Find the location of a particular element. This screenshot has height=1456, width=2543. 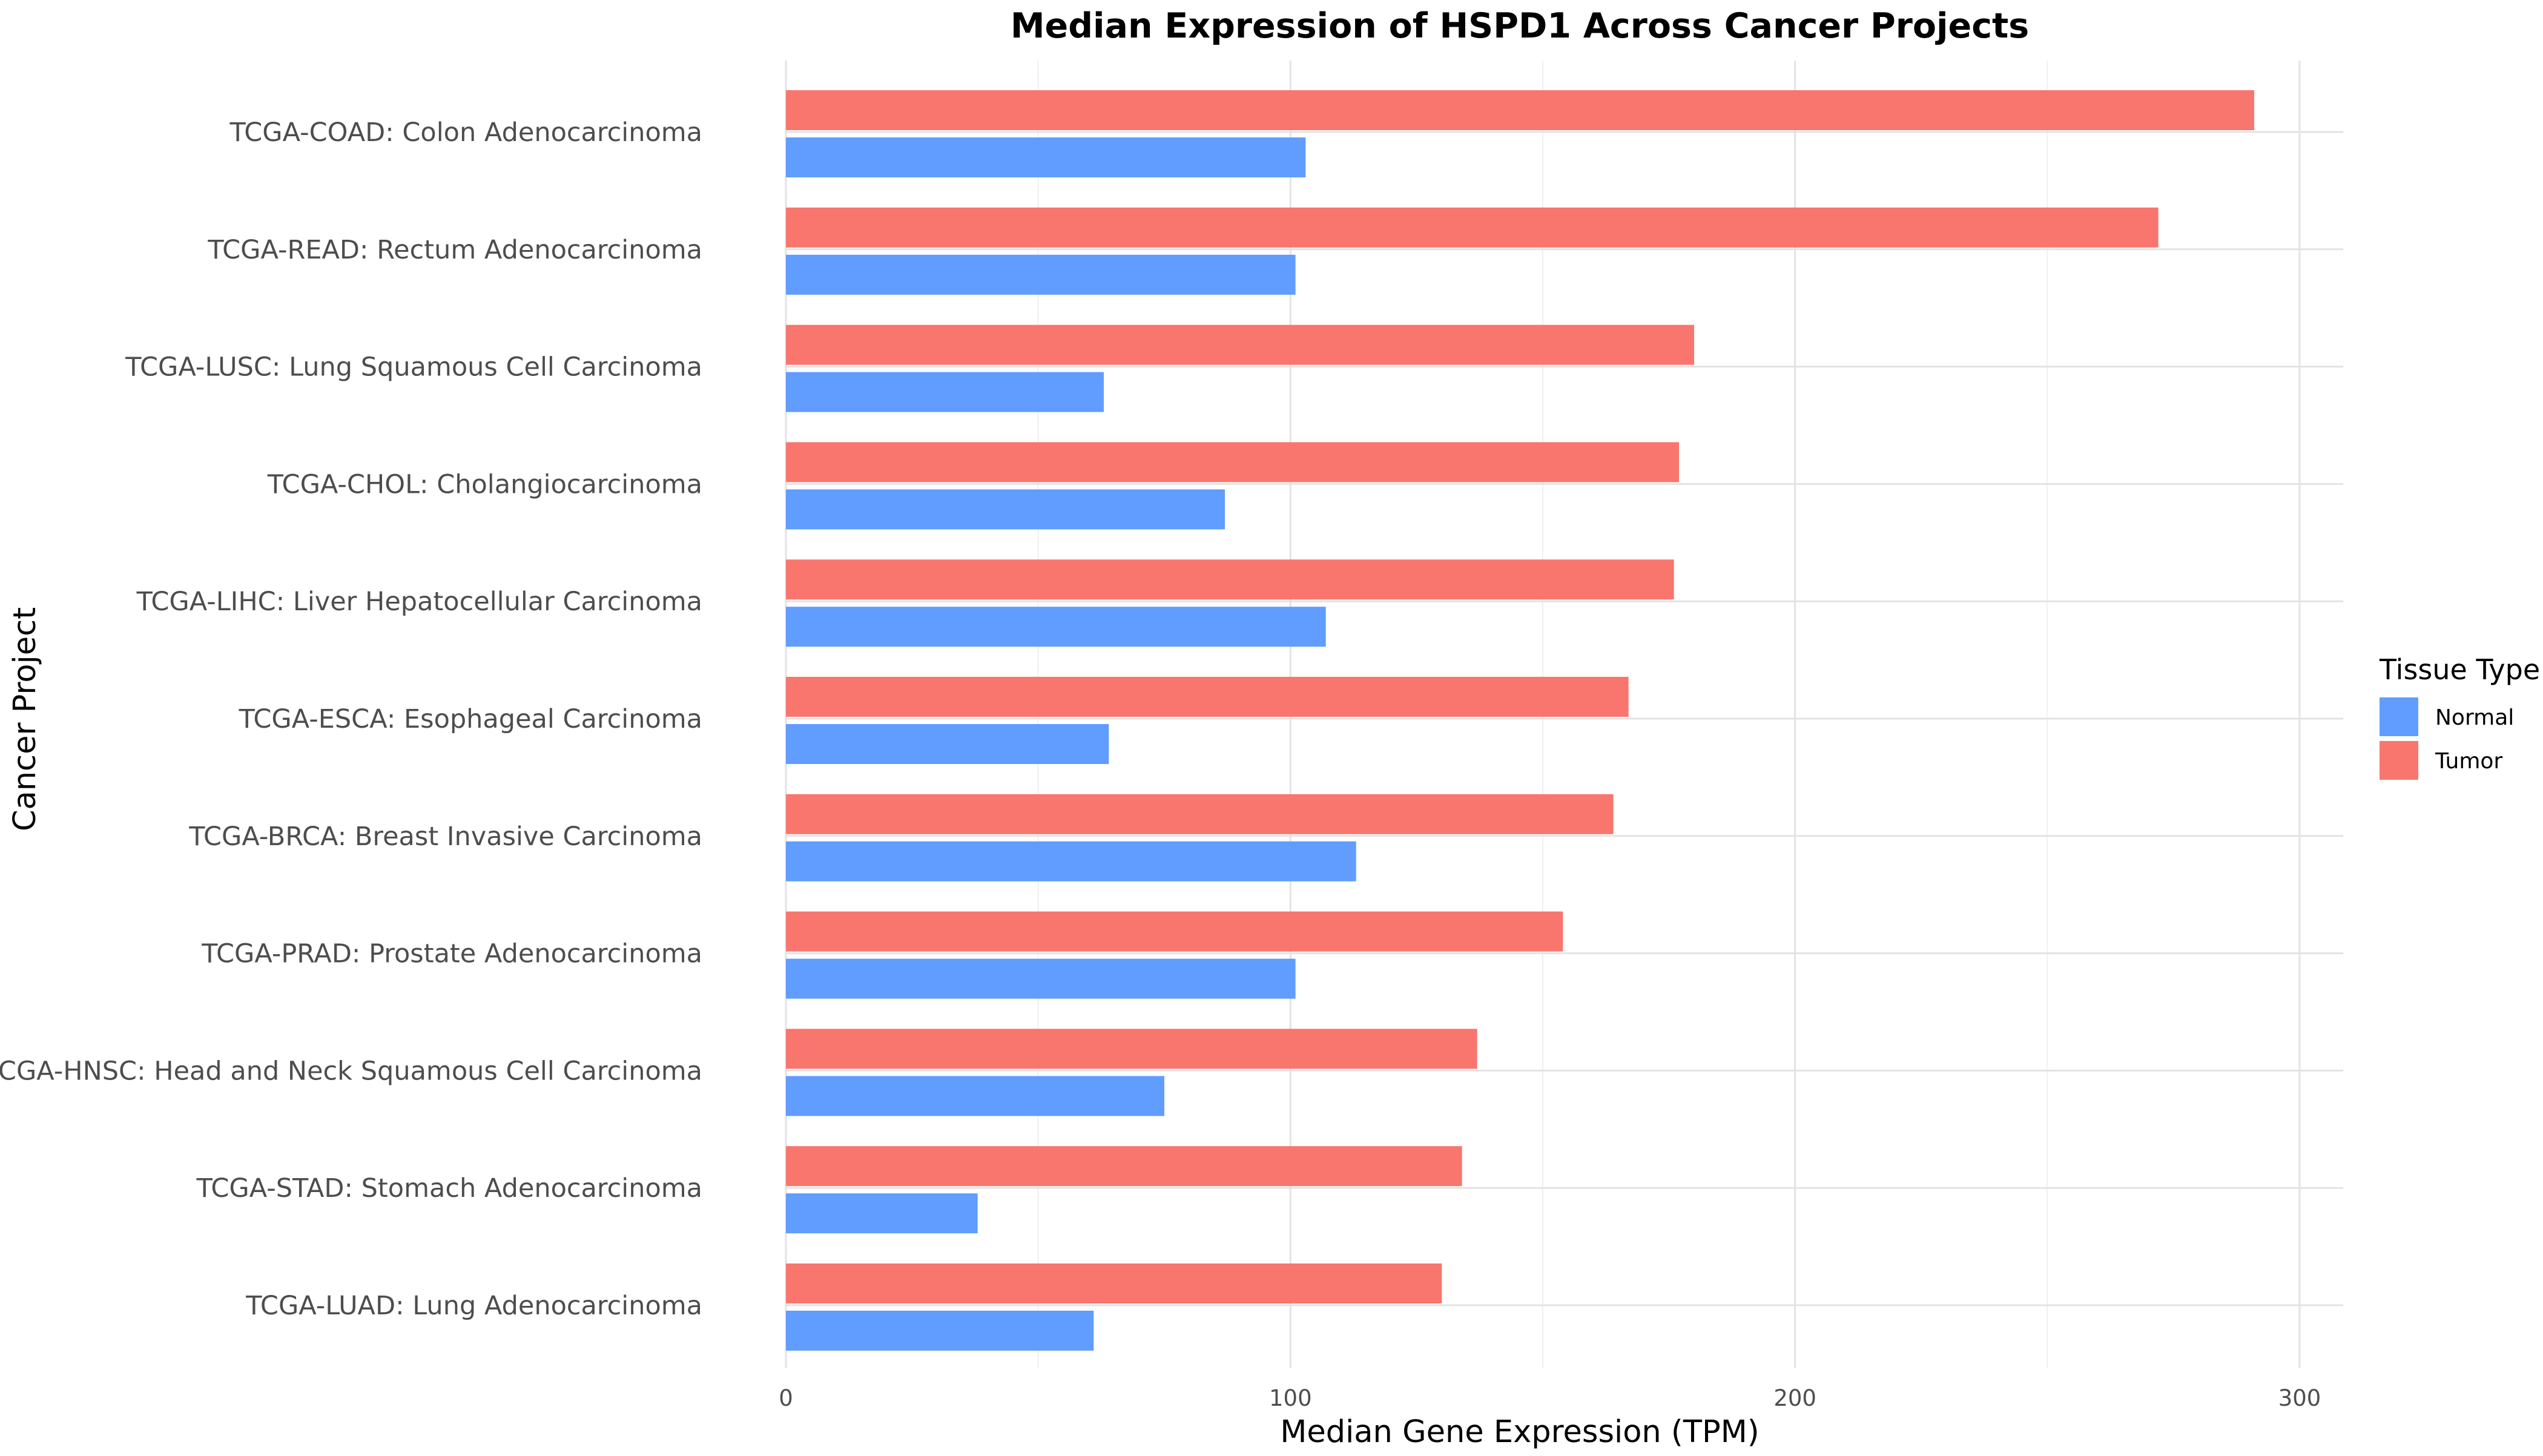

legend: Tissue Type Normal Tumor is located at coordinates (2459, 716).